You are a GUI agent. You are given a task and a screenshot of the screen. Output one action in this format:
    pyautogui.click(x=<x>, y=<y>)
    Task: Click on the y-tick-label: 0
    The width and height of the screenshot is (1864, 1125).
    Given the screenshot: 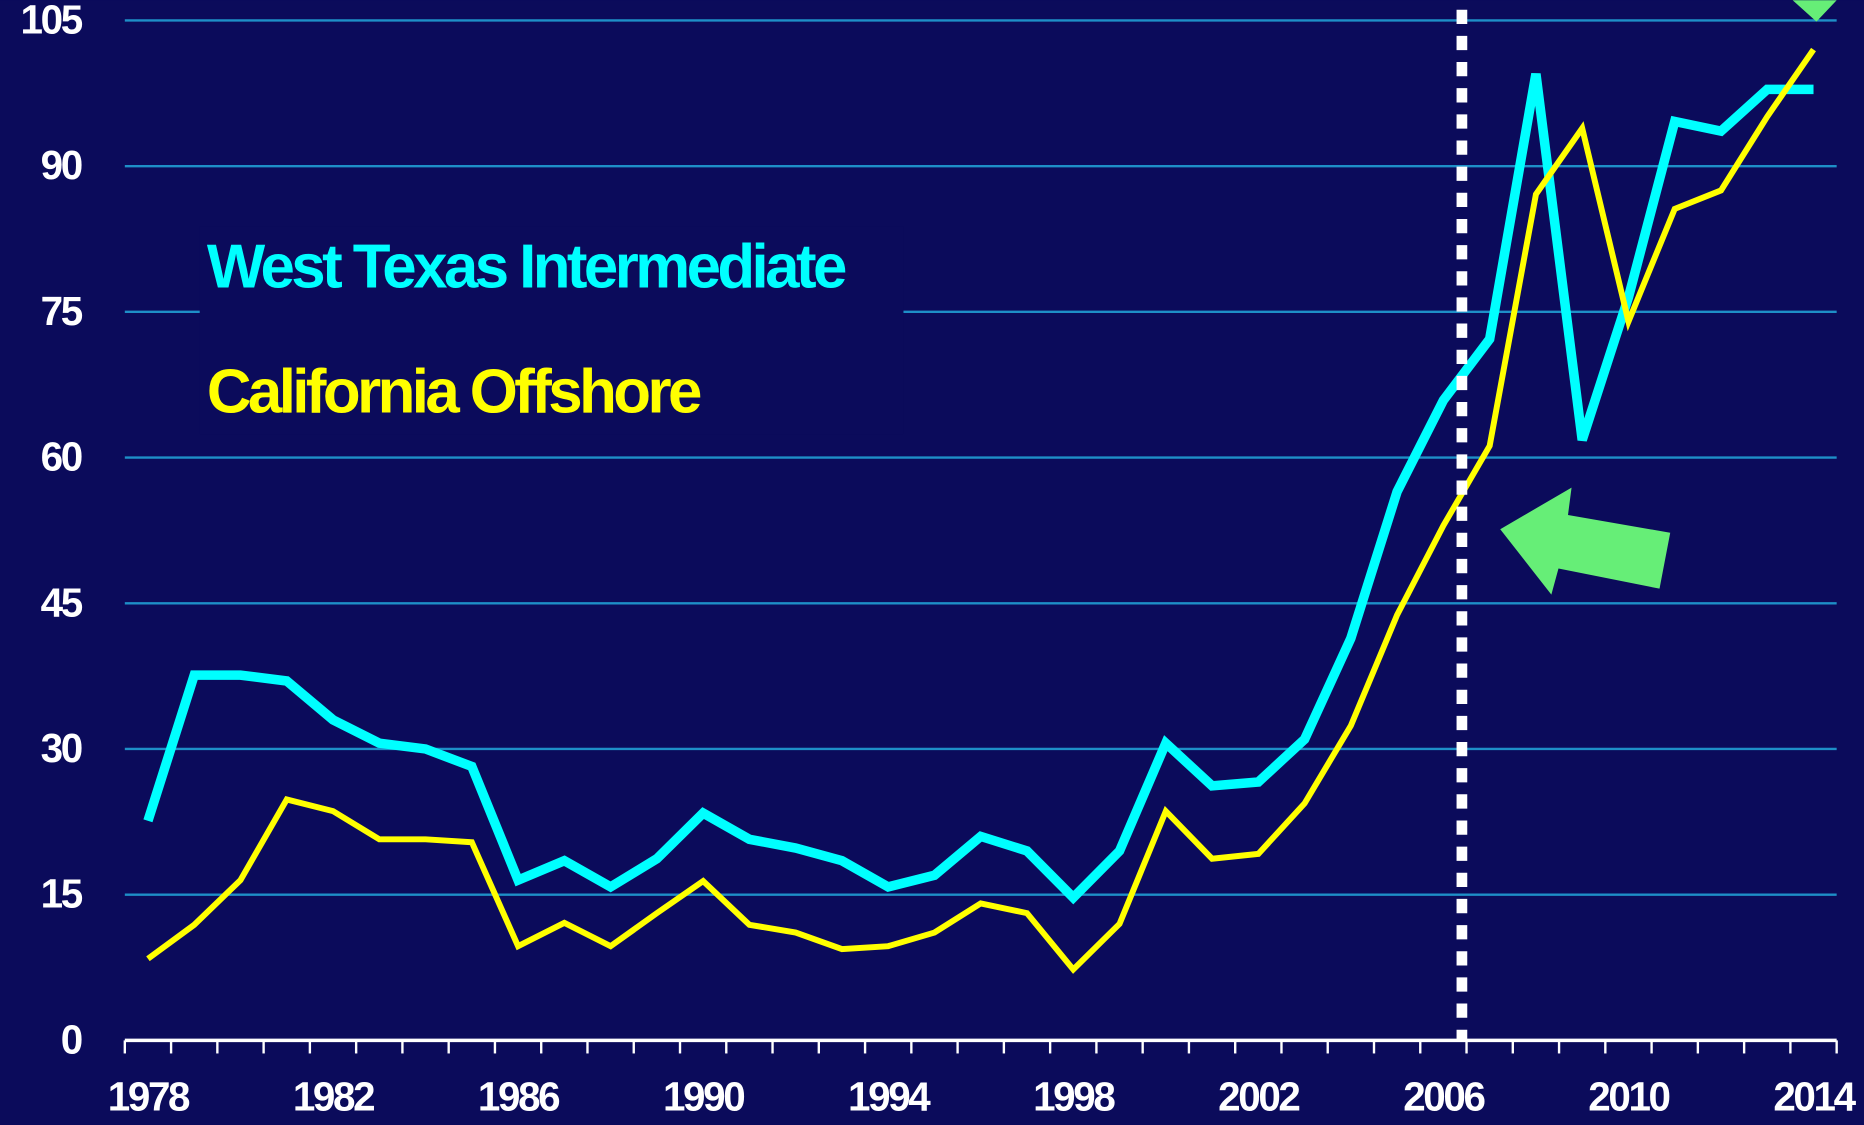 What is the action you would take?
    pyautogui.click(x=71, y=1039)
    